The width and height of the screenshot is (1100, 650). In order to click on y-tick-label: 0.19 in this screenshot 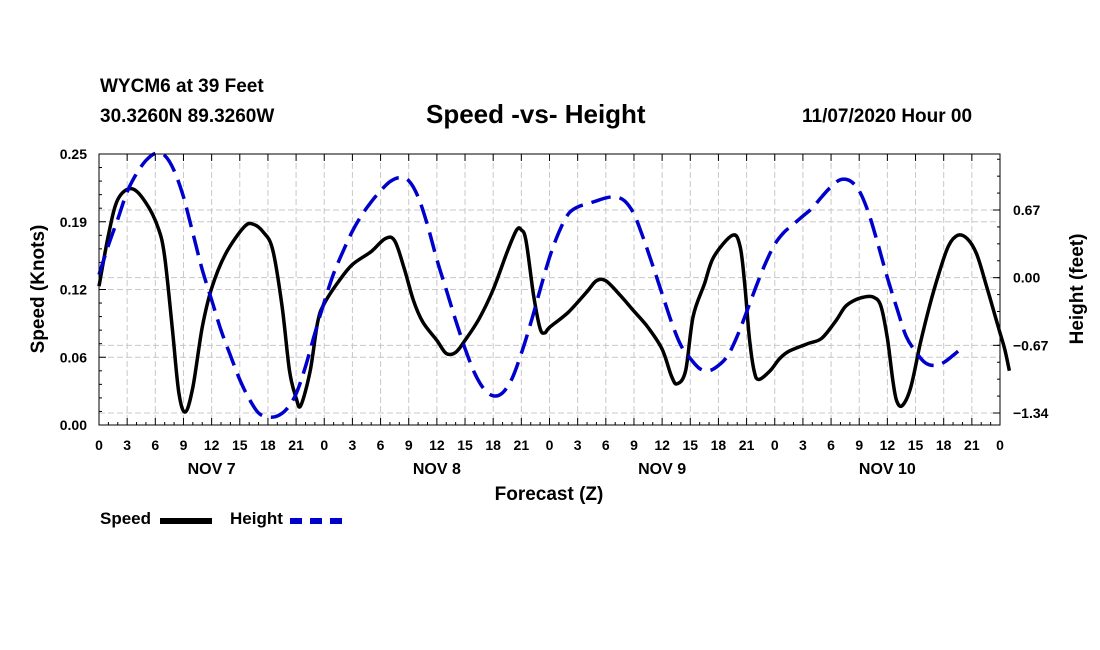, I will do `click(73, 222)`.